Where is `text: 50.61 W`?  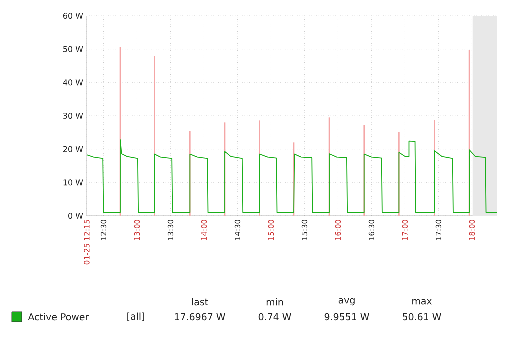
text: 50.61 W is located at coordinates (422, 317).